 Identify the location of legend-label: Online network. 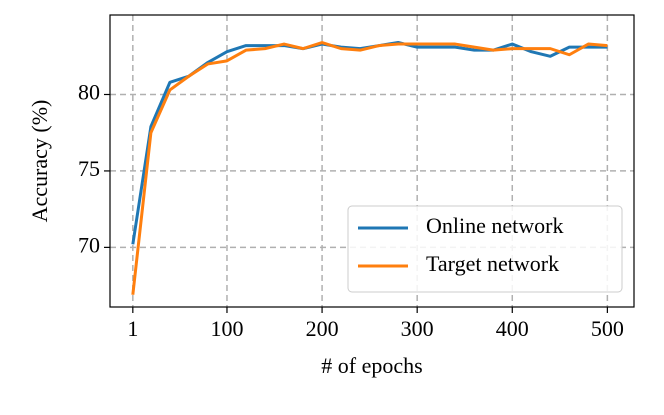
(494, 225).